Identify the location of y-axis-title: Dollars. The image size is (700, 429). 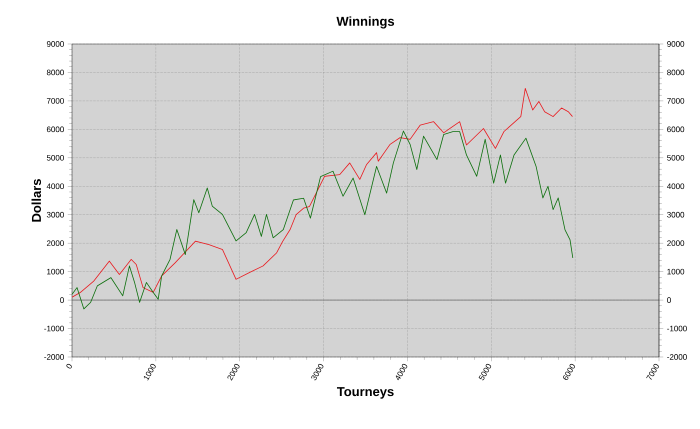
(36, 200).